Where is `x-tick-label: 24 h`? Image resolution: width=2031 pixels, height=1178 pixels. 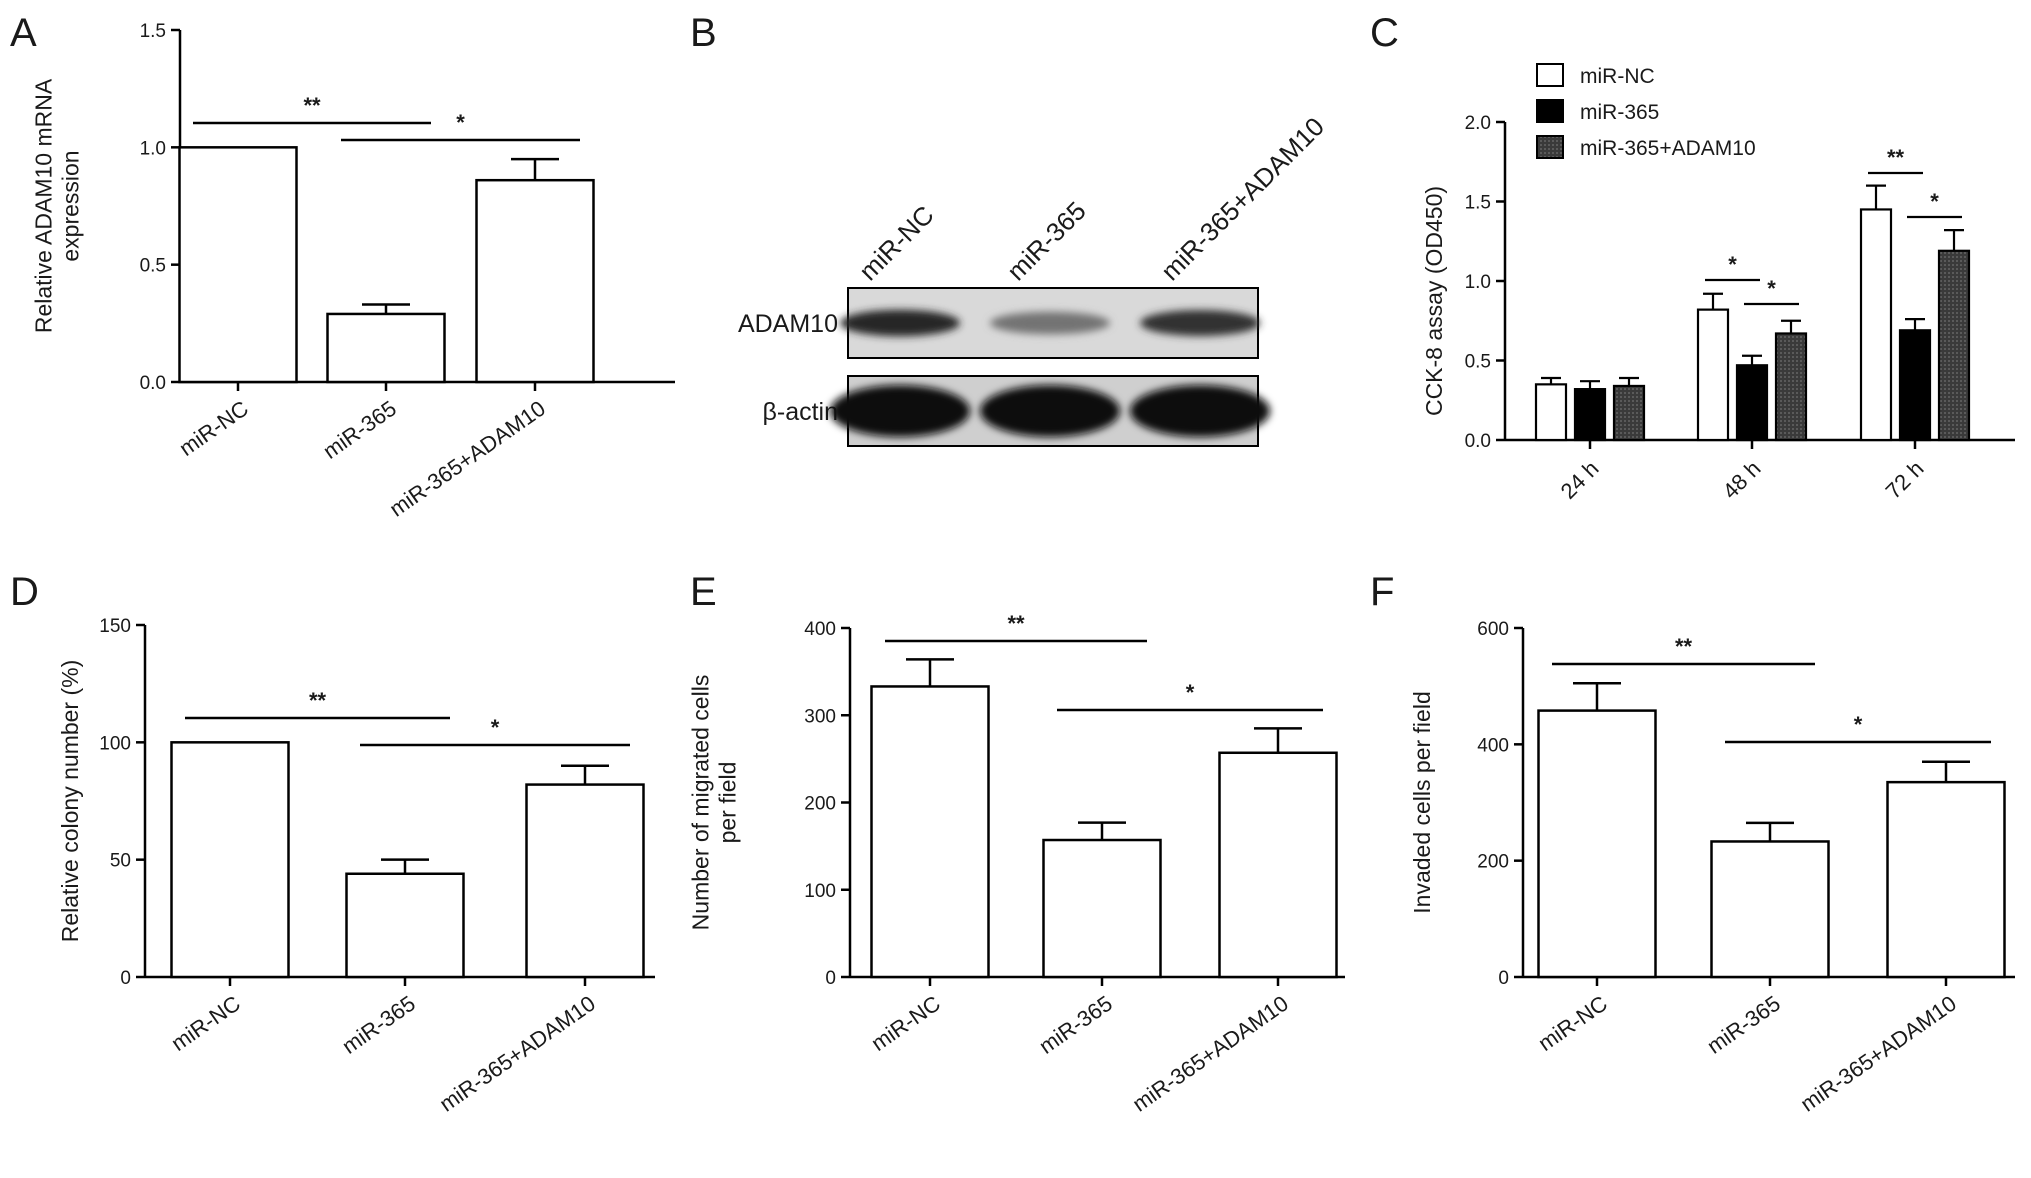
x-tick-label: 24 h is located at coordinates (1580, 480).